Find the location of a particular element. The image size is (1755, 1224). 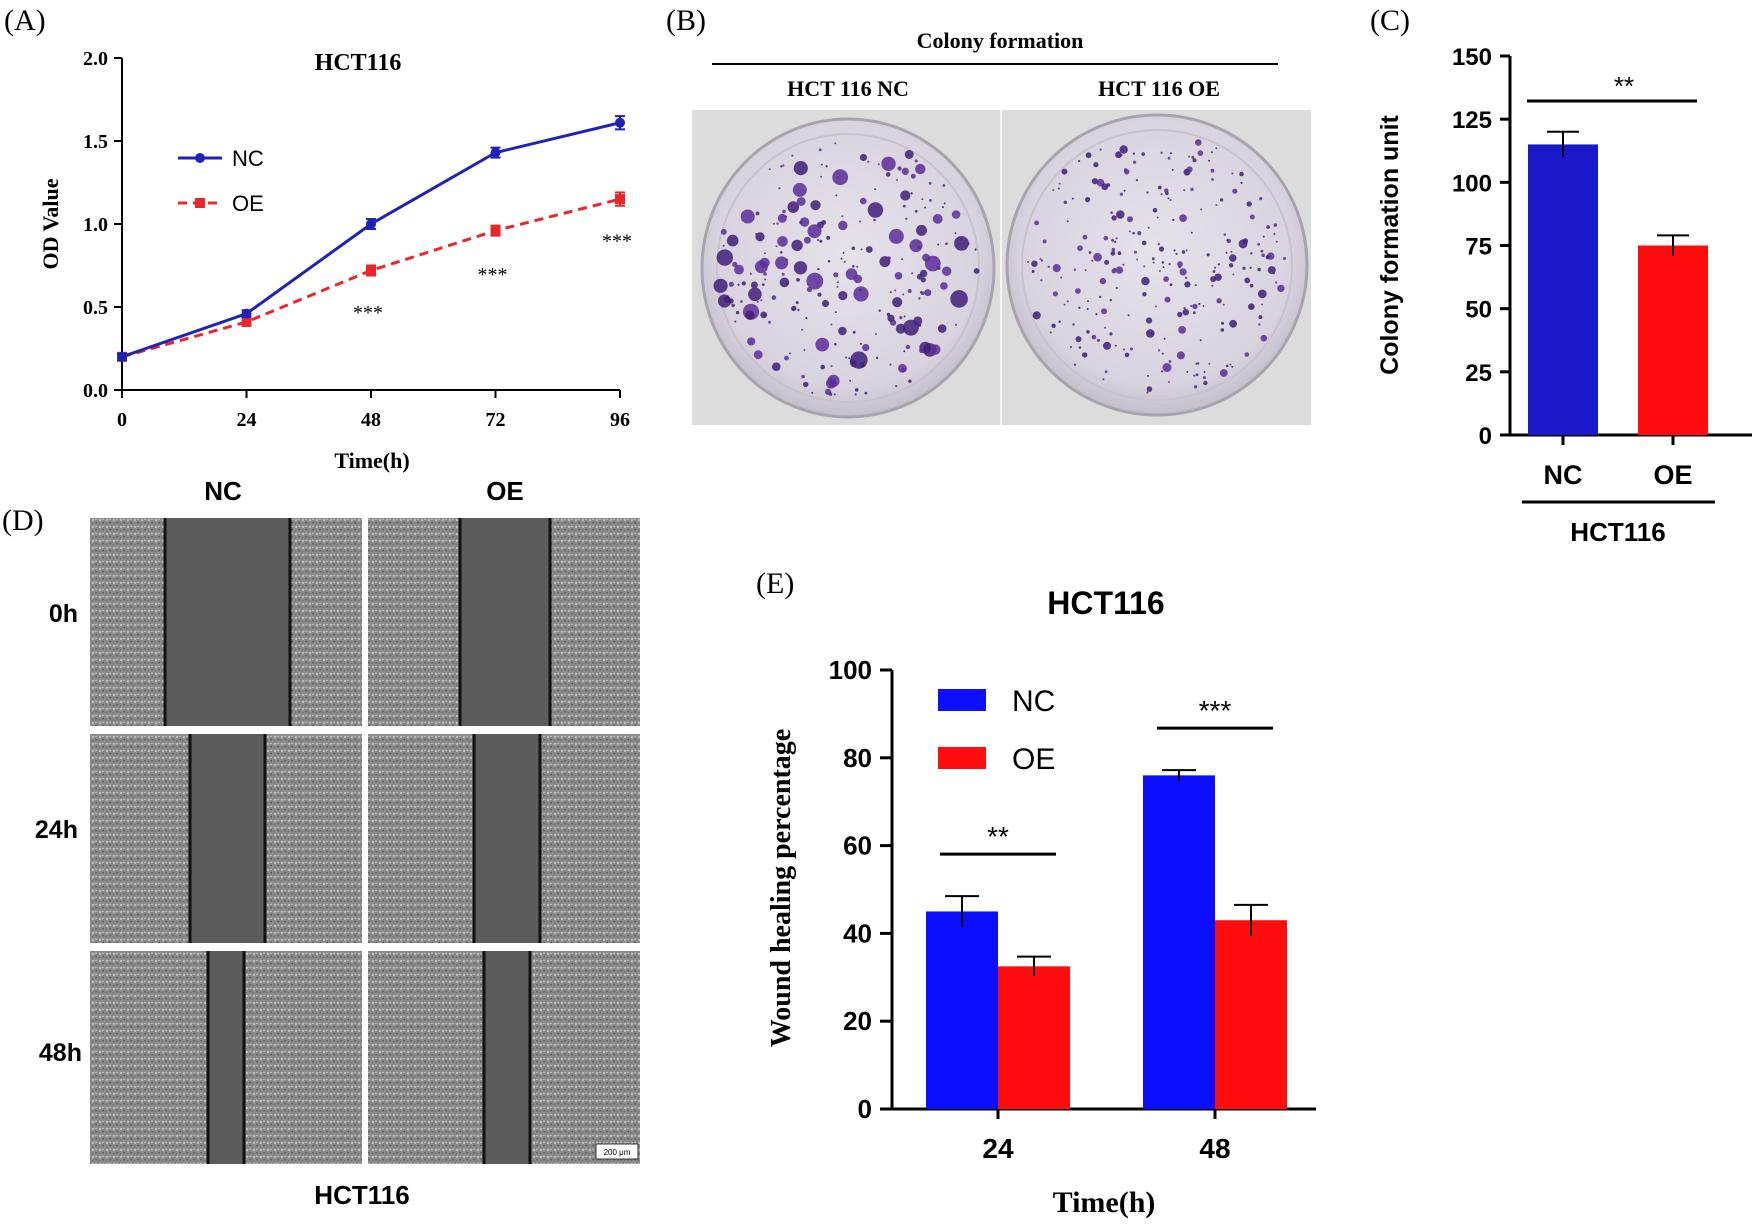

chart-e-category-label: 48 is located at coordinates (1214, 1148).